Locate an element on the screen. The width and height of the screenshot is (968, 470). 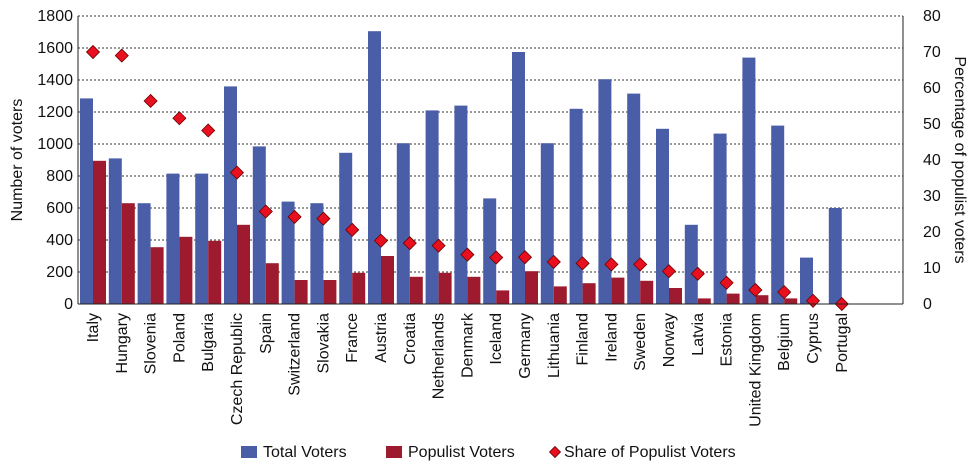
y2-tick-label: 70 is located at coordinates (932, 52).